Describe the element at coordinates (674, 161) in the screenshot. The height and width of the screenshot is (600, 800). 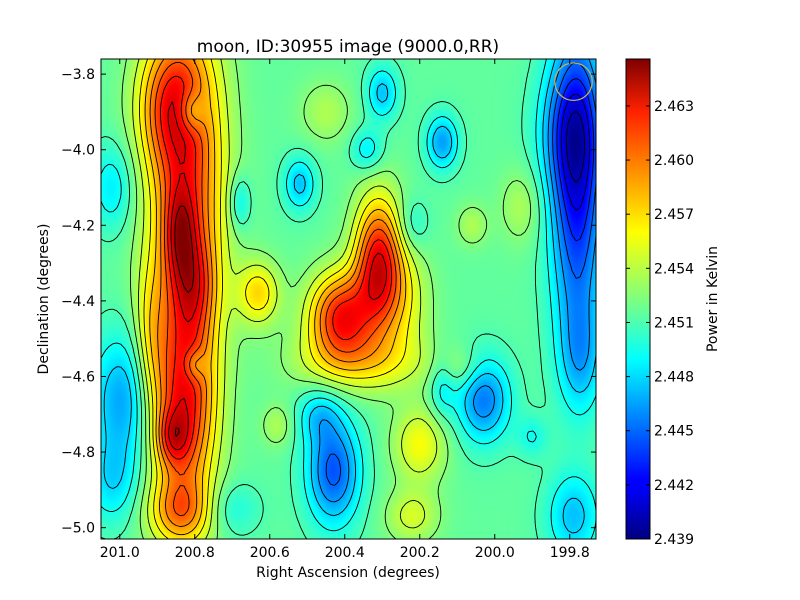
I see `colorbar-tick-label: 2.460` at that location.